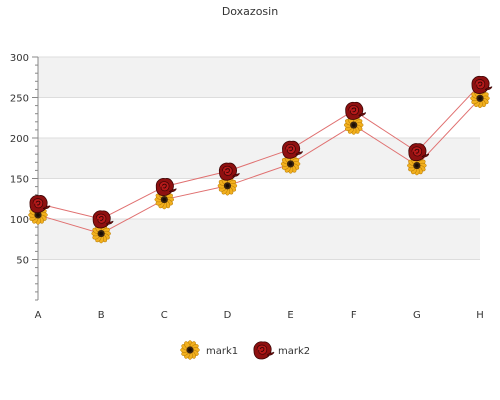 Image resolution: width=500 pixels, height=400 pixels. Describe the element at coordinates (354, 315) in the screenshot. I see `x-tick-label: F` at that location.